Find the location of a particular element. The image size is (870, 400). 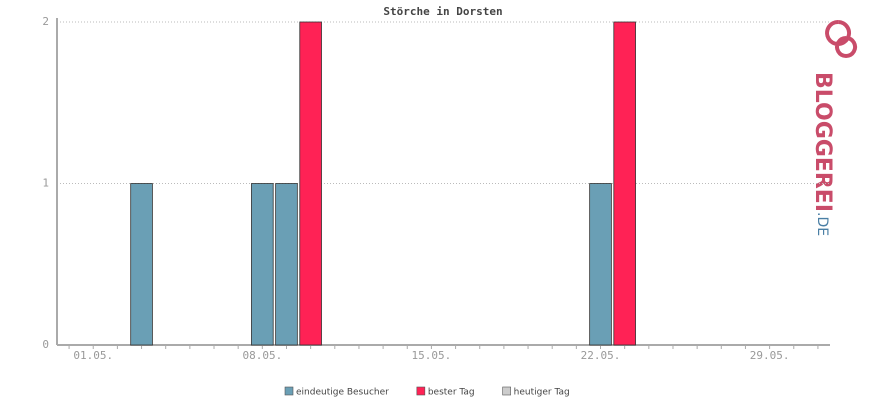

logo: BLOGGEREI.DE is located at coordinates (834, 128).